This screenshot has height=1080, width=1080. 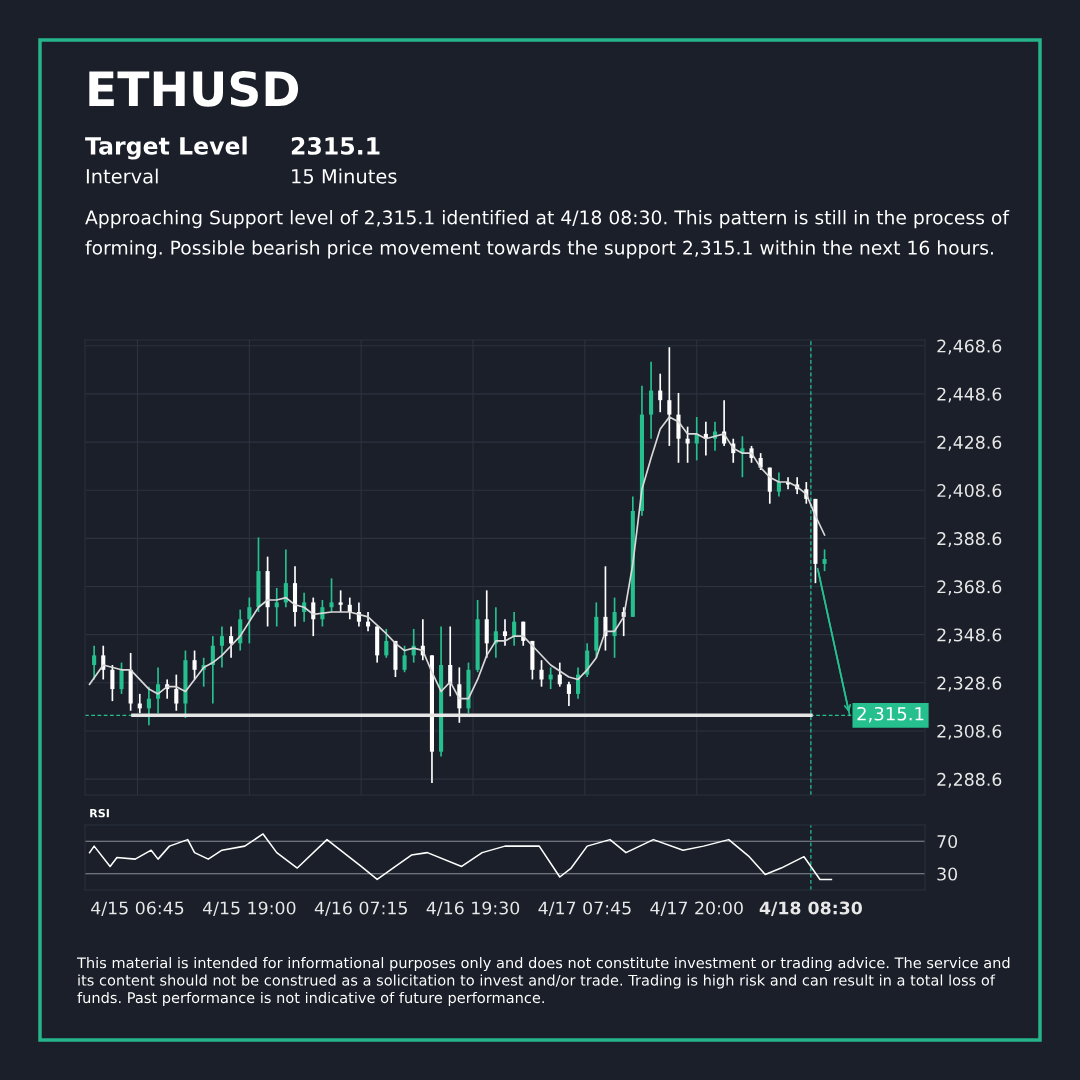 What do you see at coordinates (99, 813) in the screenshot?
I see `chart-title: RSI` at bounding box center [99, 813].